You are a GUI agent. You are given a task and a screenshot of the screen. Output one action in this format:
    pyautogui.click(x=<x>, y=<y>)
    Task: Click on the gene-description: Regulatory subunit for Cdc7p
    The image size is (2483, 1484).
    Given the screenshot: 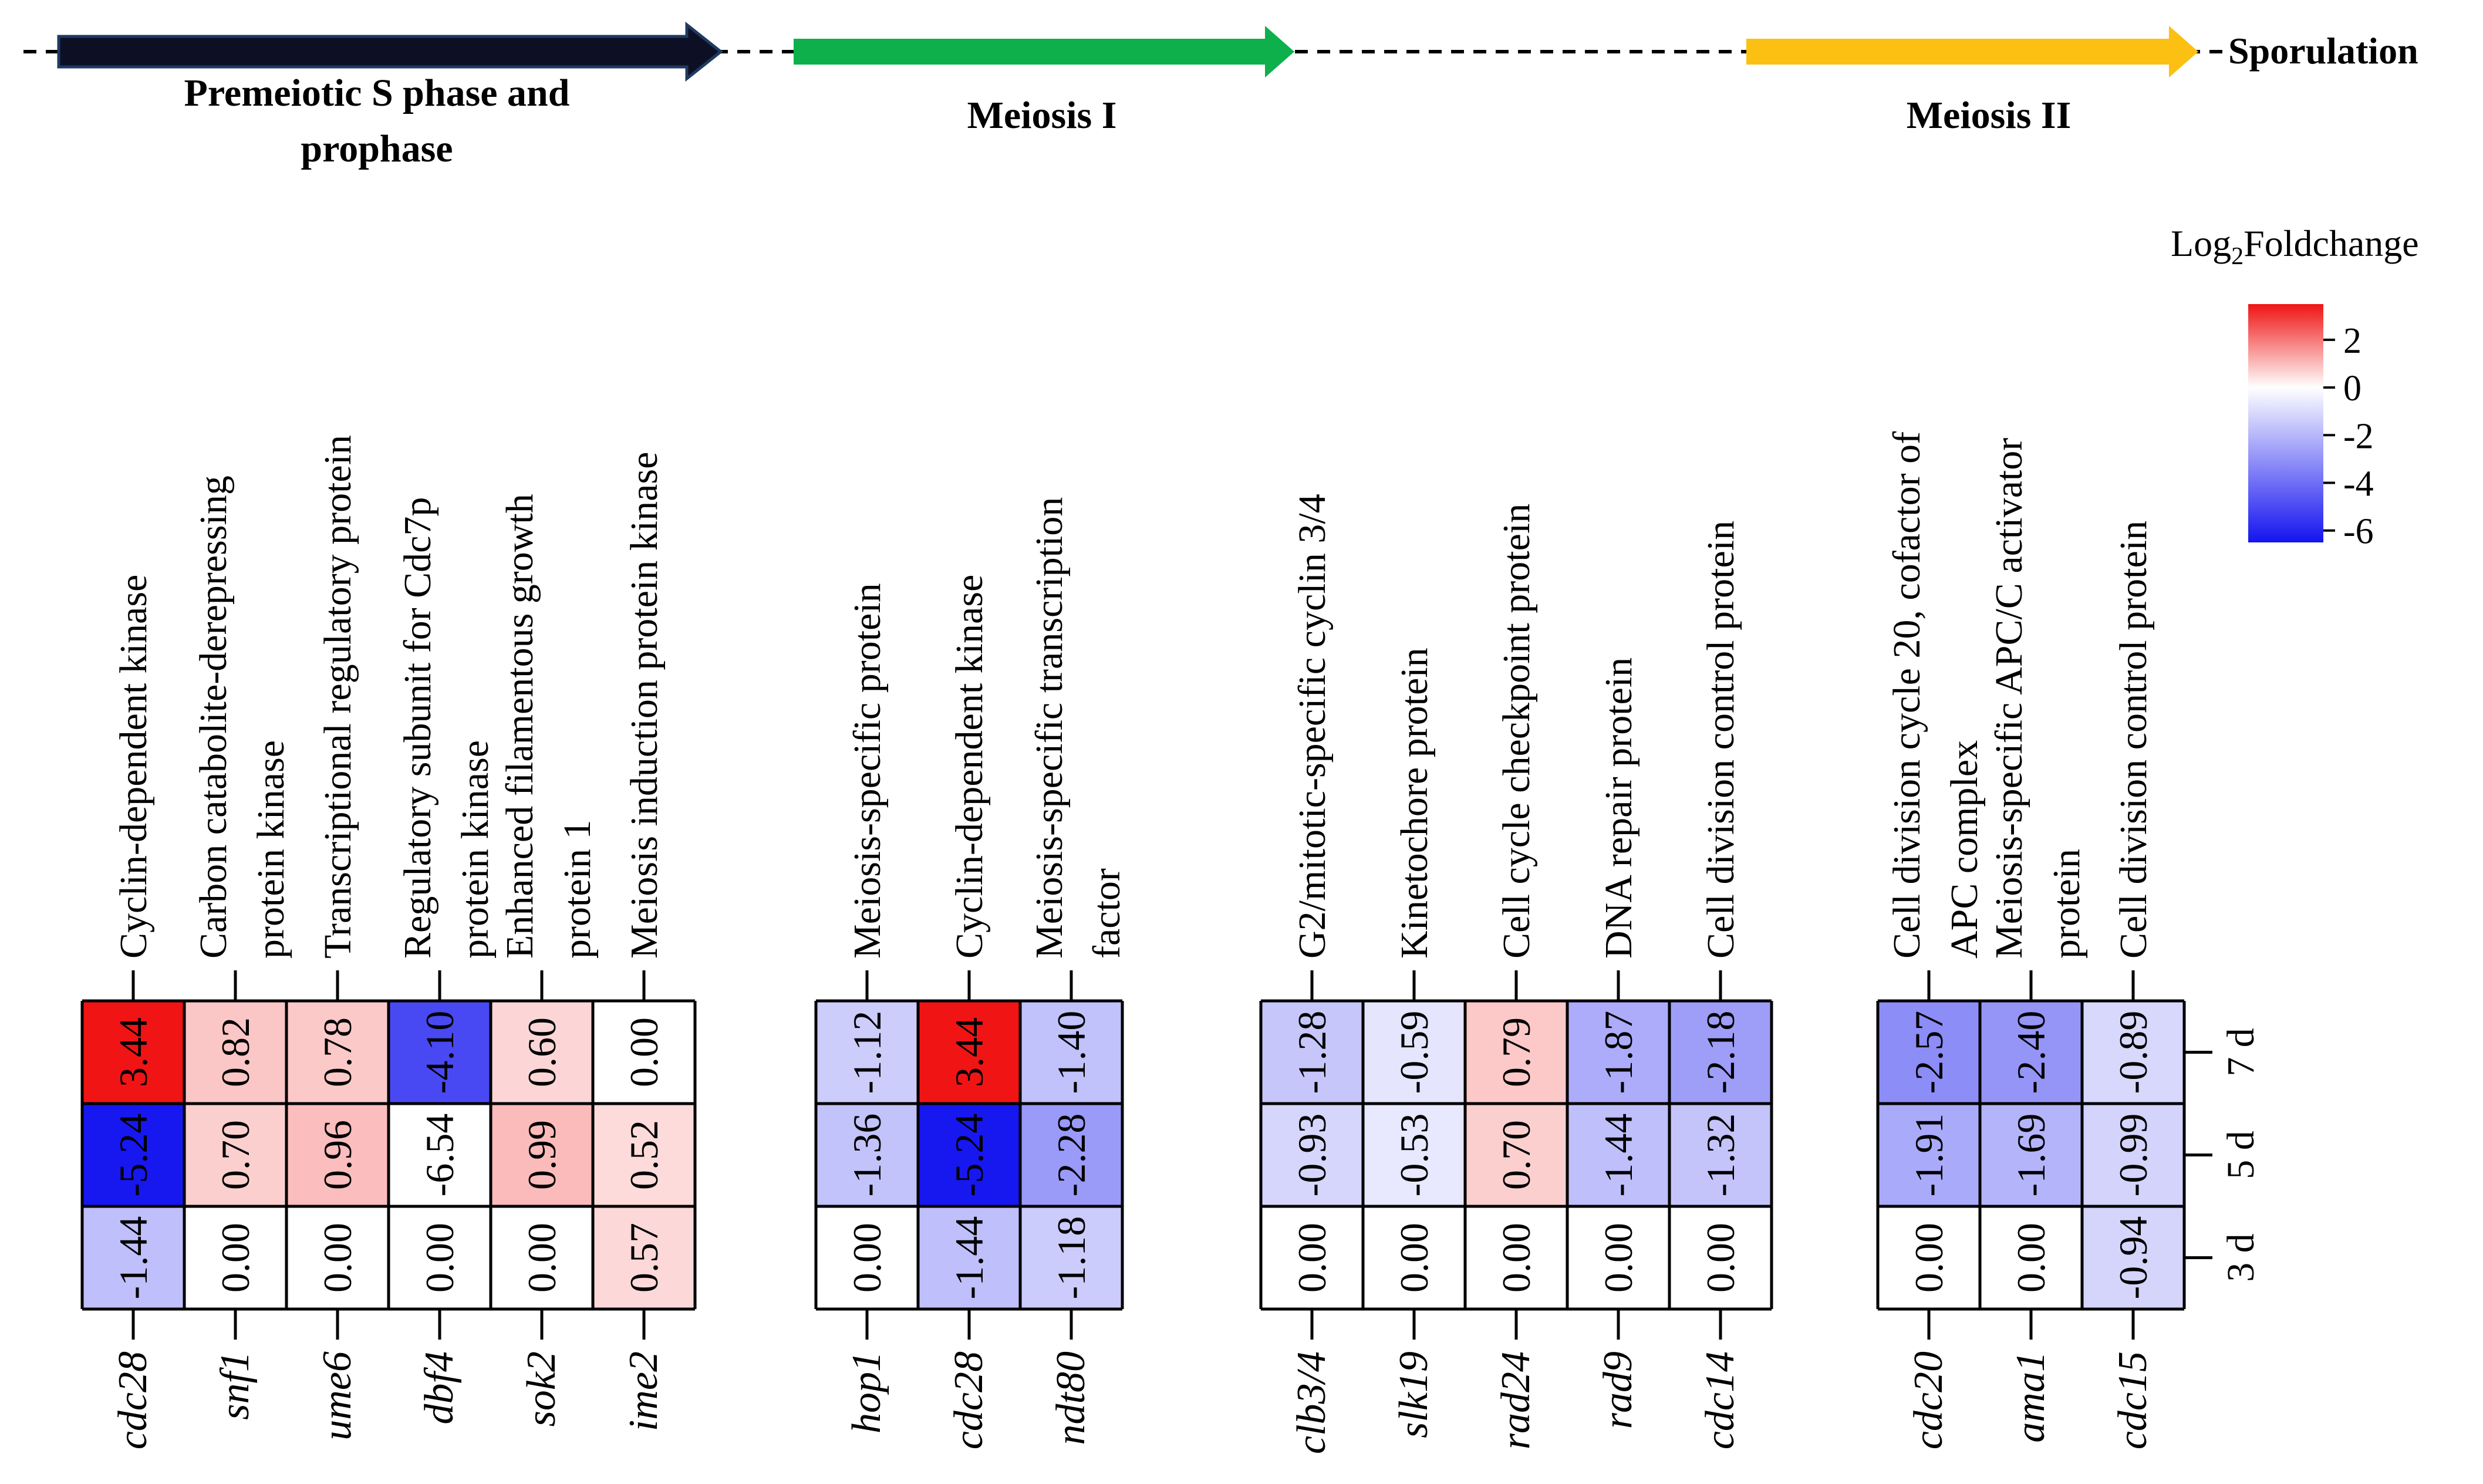 What is the action you would take?
    pyautogui.click(x=417, y=728)
    